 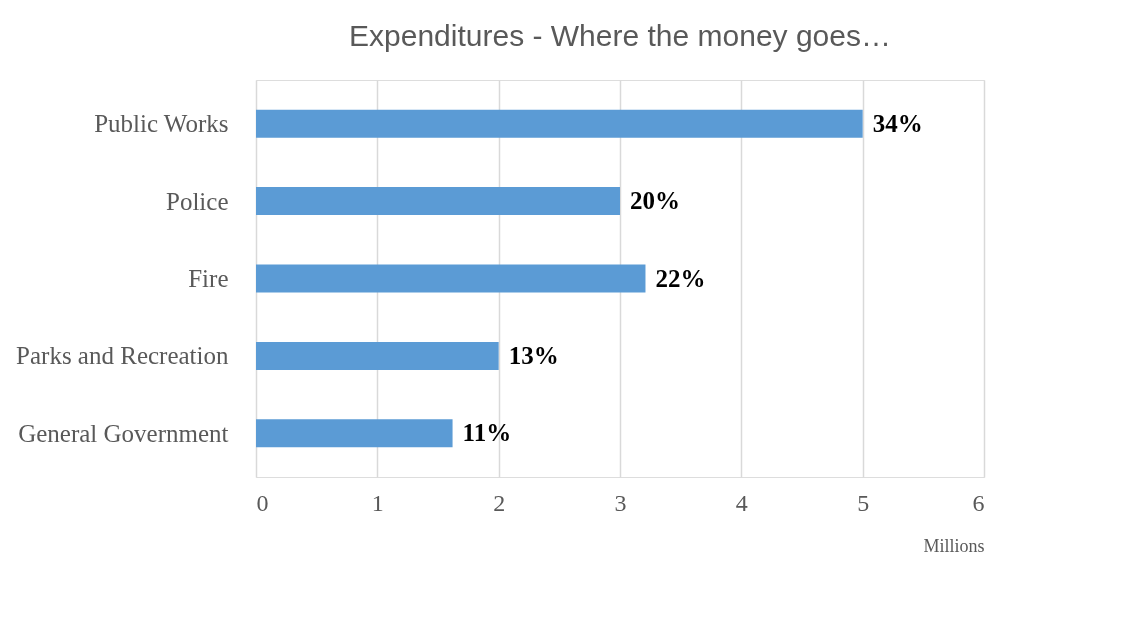 What do you see at coordinates (208, 278) in the screenshot?
I see `y-tick-label: Fire` at bounding box center [208, 278].